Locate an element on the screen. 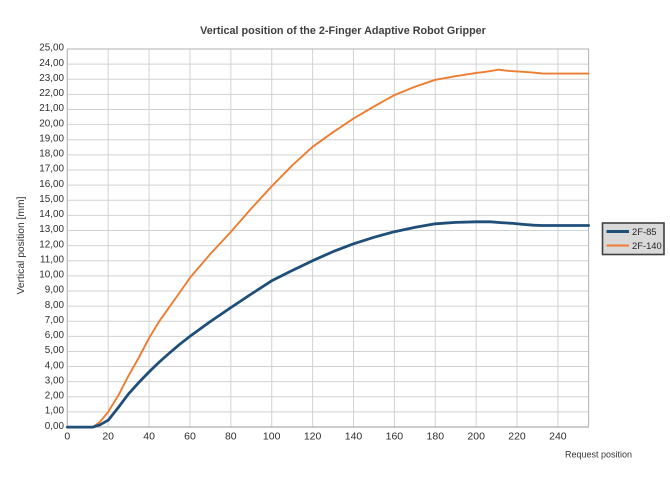 This screenshot has height=481, width=670. svg-text: Request position is located at coordinates (598, 455).